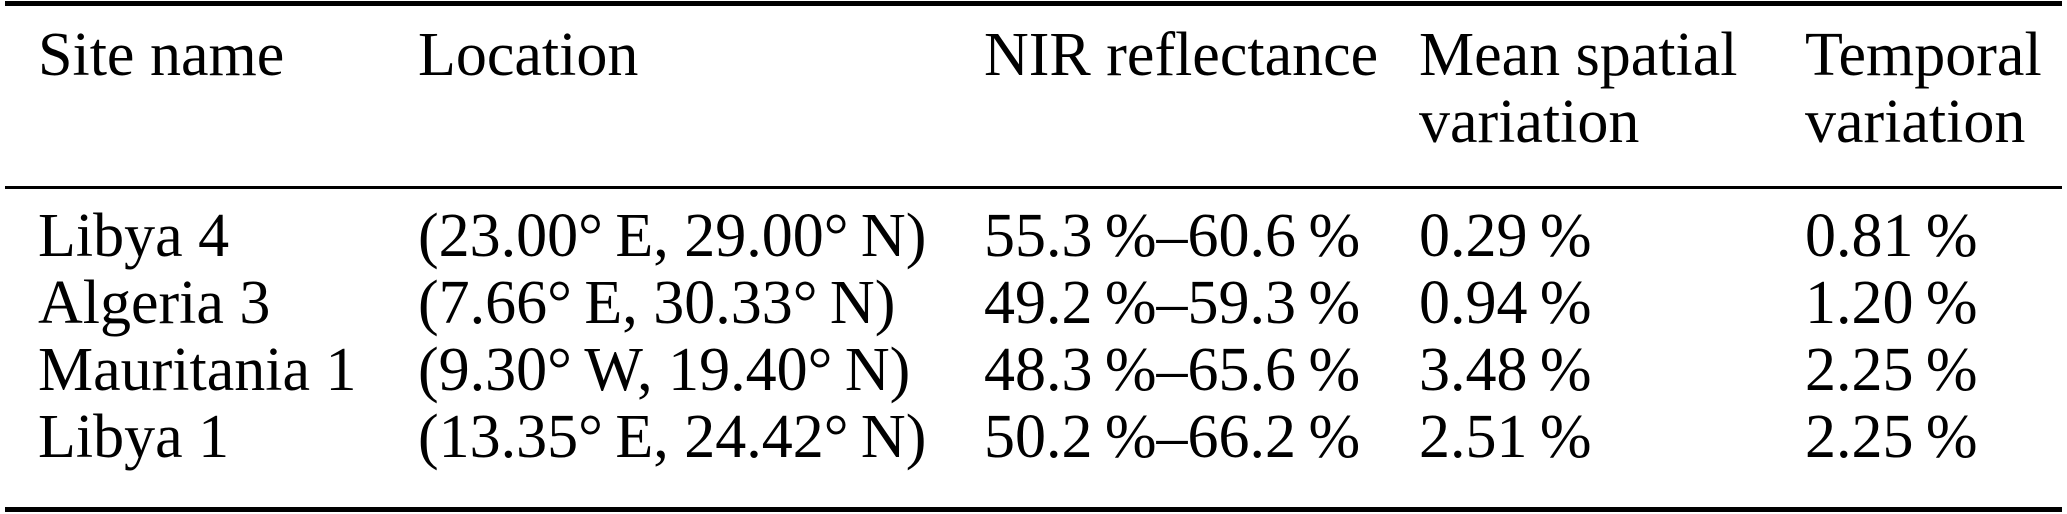 Image resolution: width=2067 pixels, height=514 pixels. Describe the element at coordinates (1505, 303) in the screenshot. I see `cell-mean-spatial-variation: 0.94 %` at that location.